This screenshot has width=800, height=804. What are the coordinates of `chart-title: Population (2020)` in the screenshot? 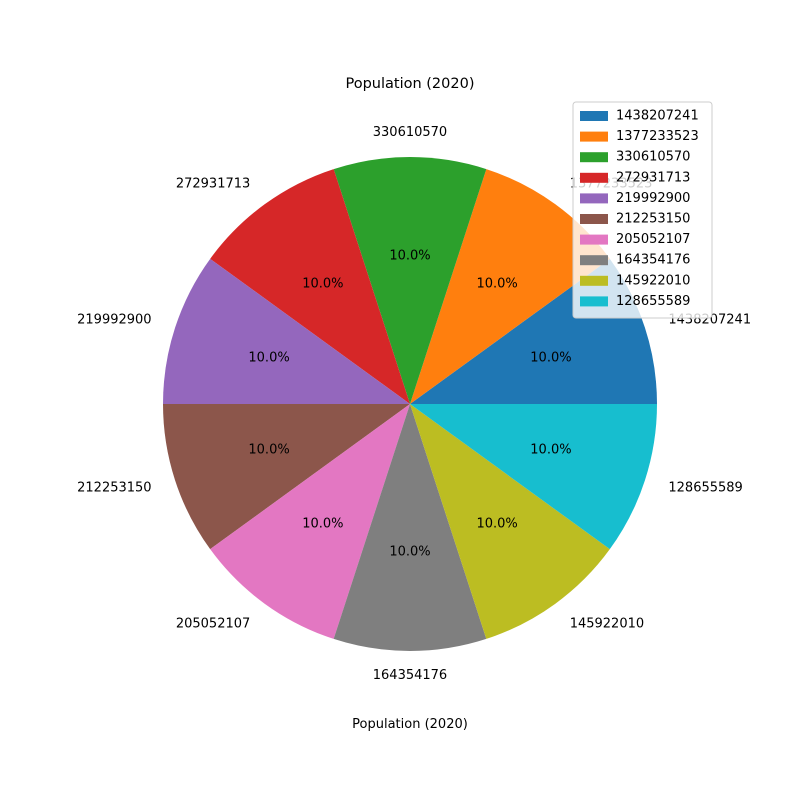 It's located at (409, 84).